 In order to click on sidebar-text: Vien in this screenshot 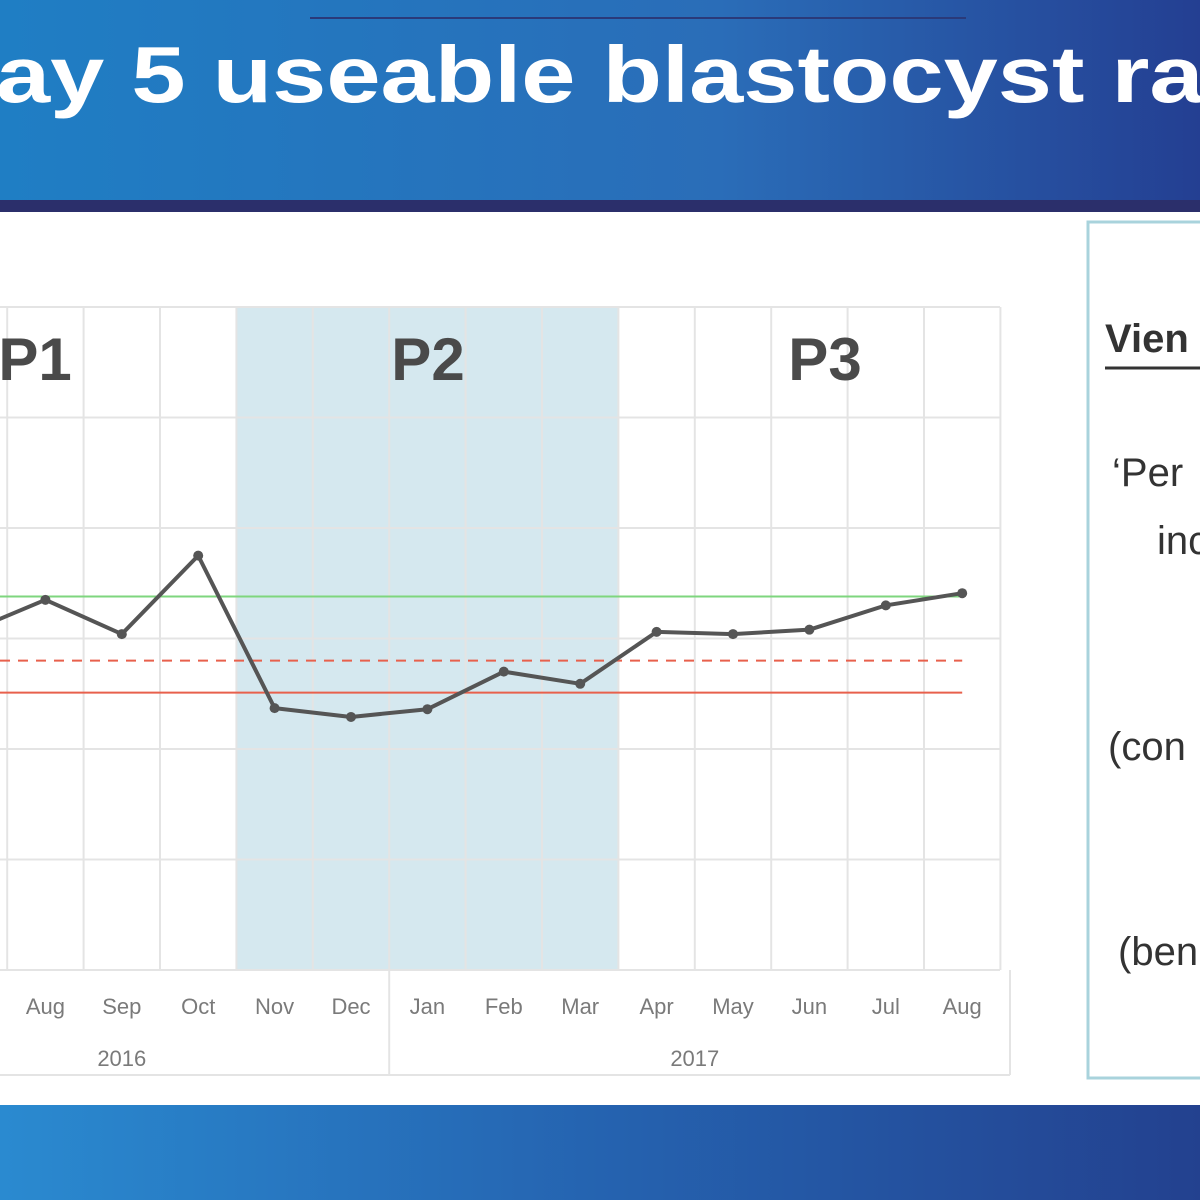, I will do `click(1147, 339)`.